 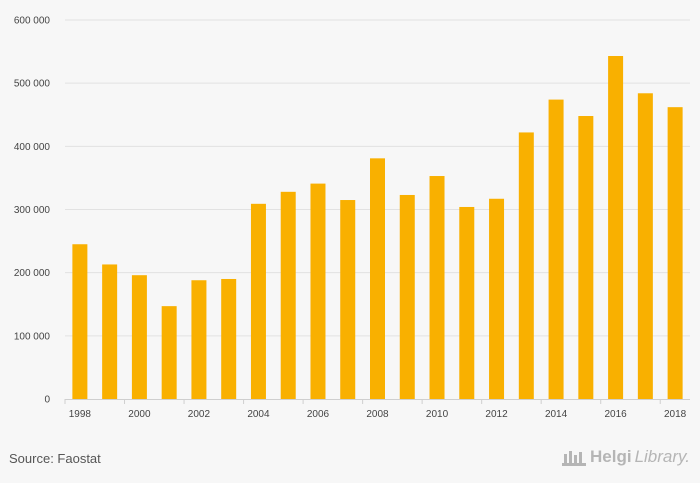 I want to click on brand-logo: Helgi Library., so click(x=625, y=457).